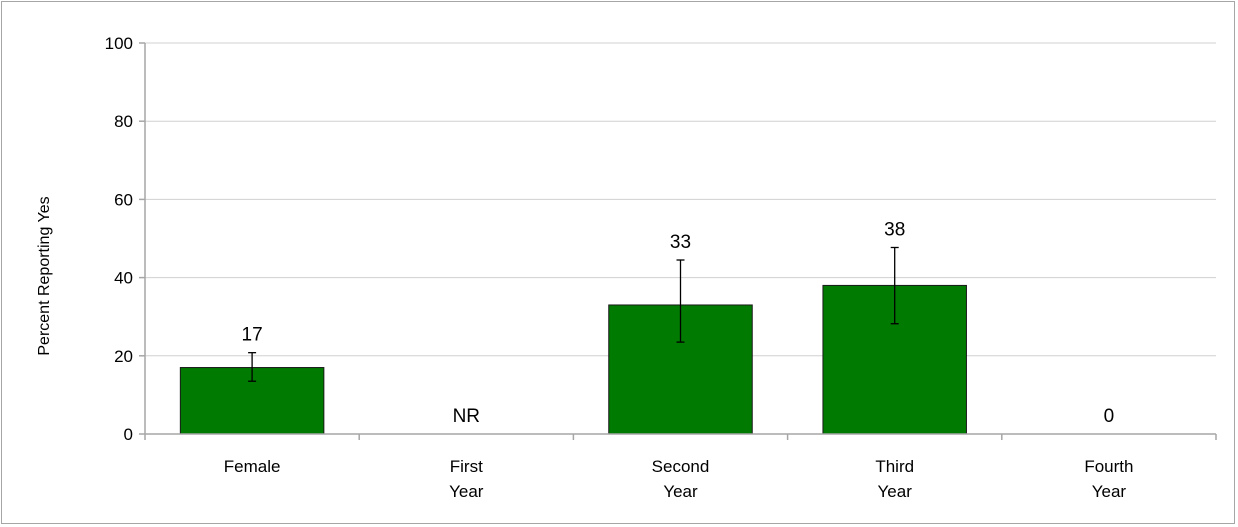  What do you see at coordinates (252, 466) in the screenshot?
I see `x-tick-label: Female` at bounding box center [252, 466].